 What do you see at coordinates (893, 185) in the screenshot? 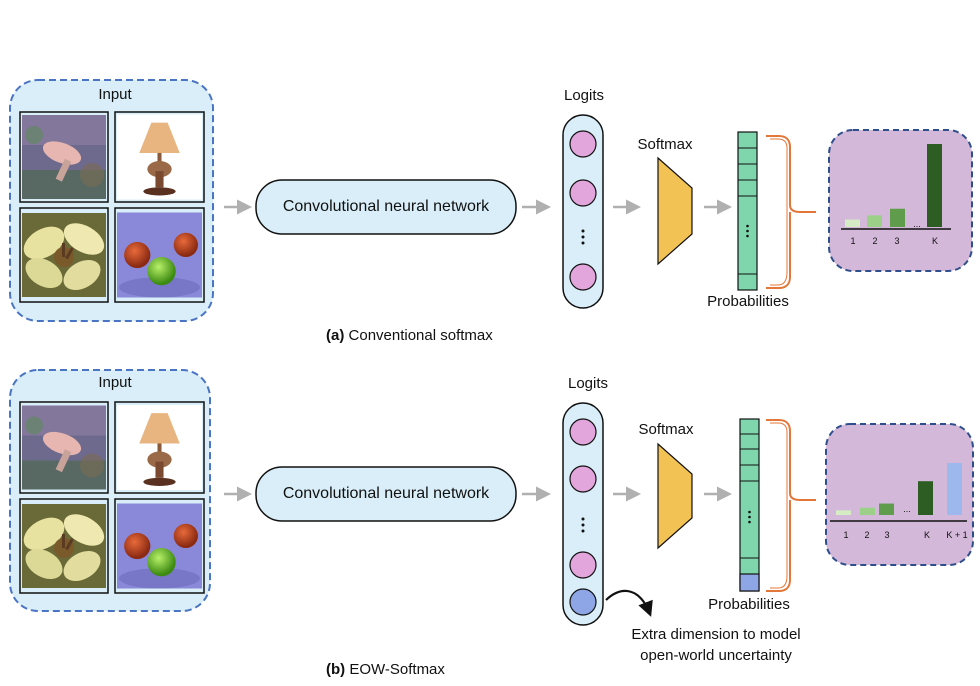
I see `chart-bars-a` at bounding box center [893, 185].